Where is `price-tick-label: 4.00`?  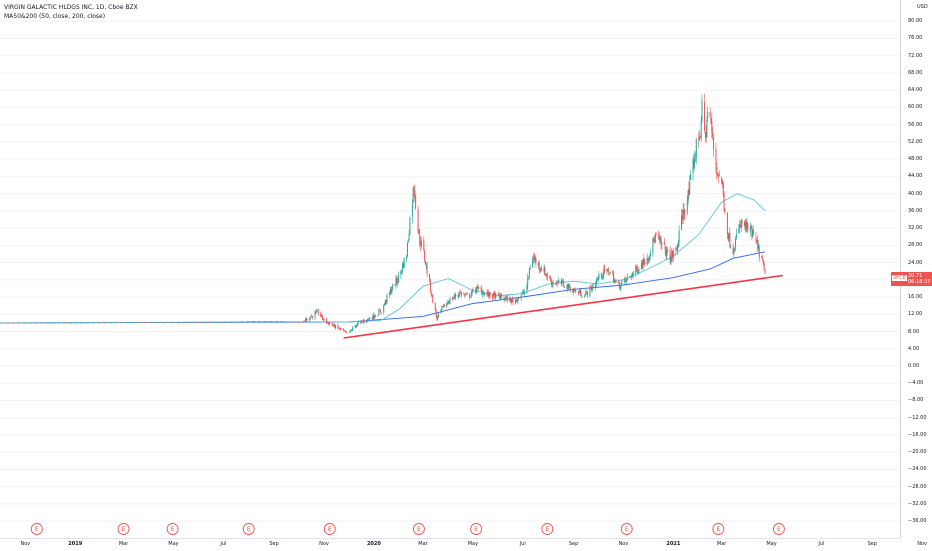 price-tick-label: 4.00 is located at coordinates (914, 348).